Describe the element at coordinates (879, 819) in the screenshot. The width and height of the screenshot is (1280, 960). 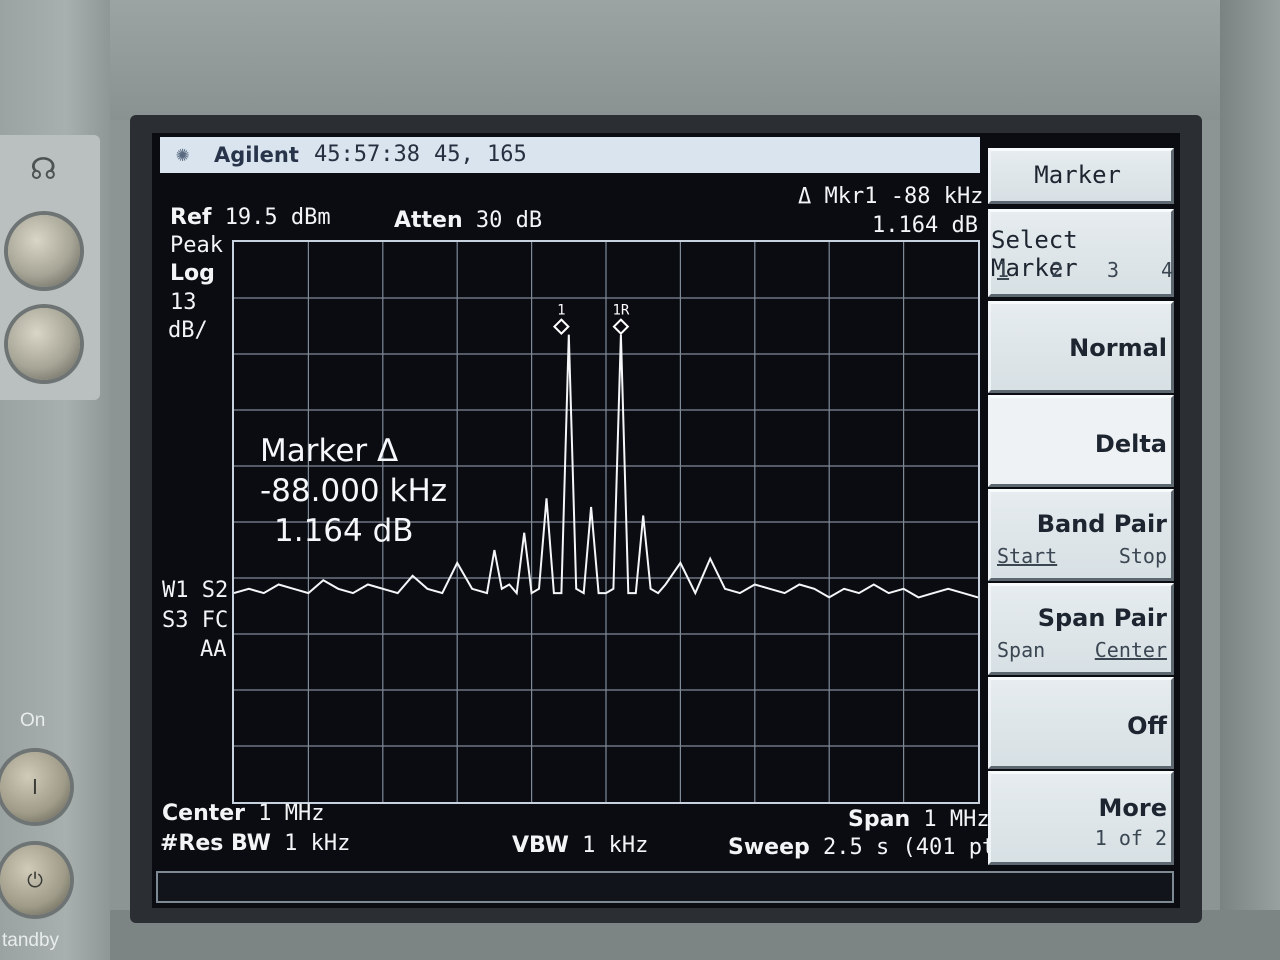
I see `span-label: Span` at that location.